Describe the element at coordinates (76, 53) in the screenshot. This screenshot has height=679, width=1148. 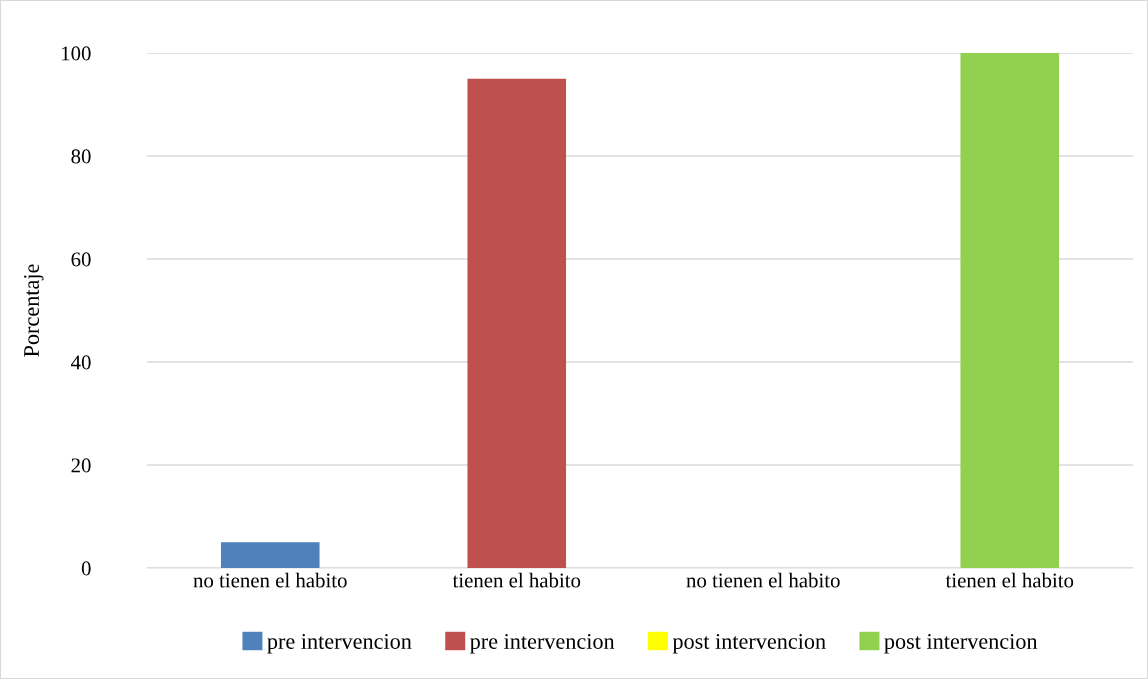
I see `y-tick-label: 100` at that location.